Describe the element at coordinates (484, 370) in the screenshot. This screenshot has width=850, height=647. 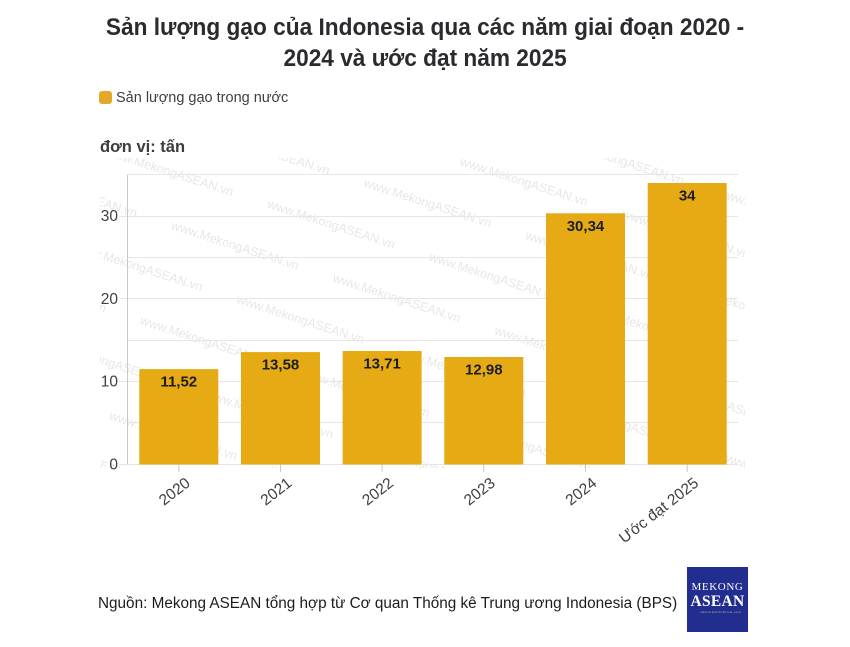
I see `svg-text: 12,98` at that location.